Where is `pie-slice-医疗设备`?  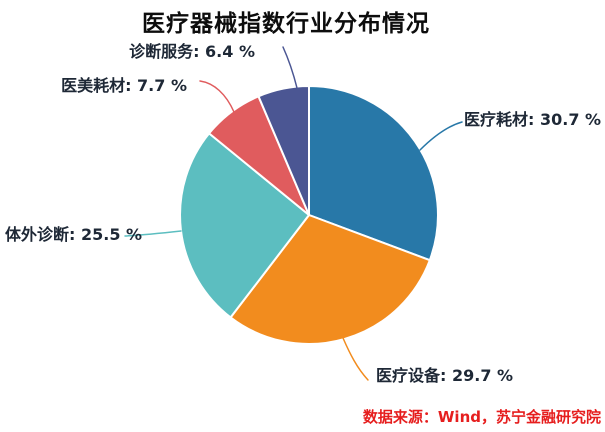
pie-slice-医疗设备 is located at coordinates (330, 279).